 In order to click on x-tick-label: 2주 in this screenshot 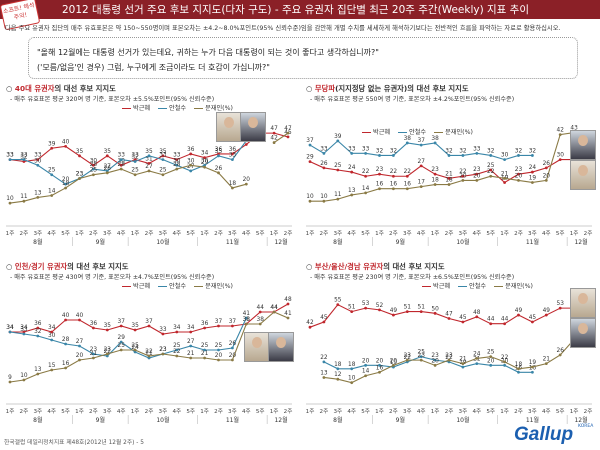, I will do `click(393, 411)`.